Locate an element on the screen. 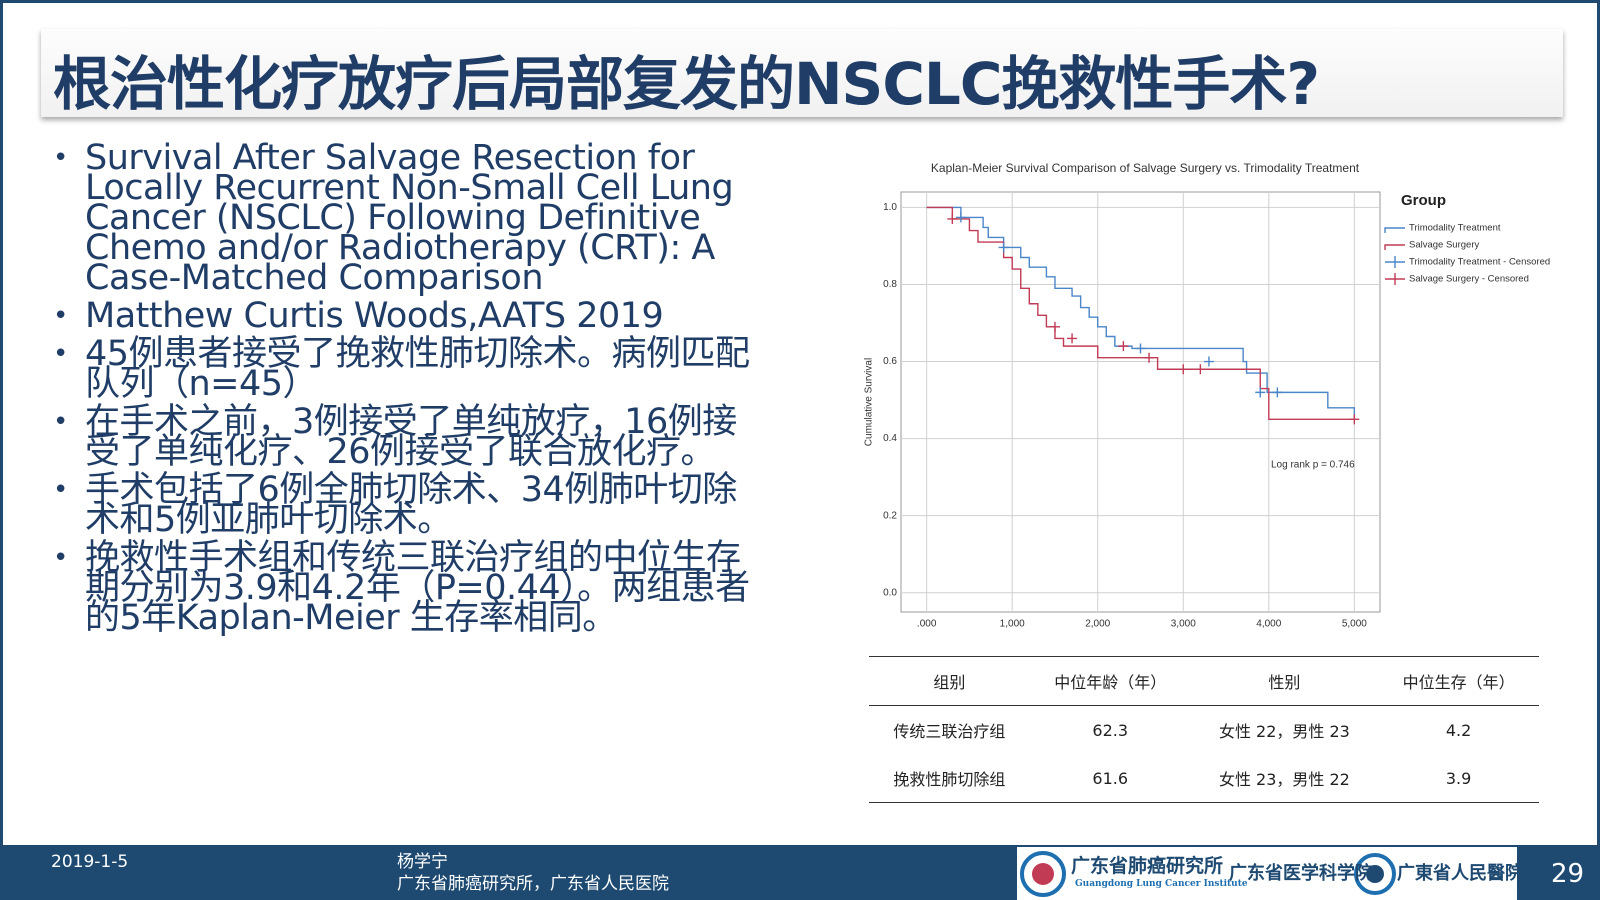  legend-label: Salvage Surgery is located at coordinates (1444, 245).